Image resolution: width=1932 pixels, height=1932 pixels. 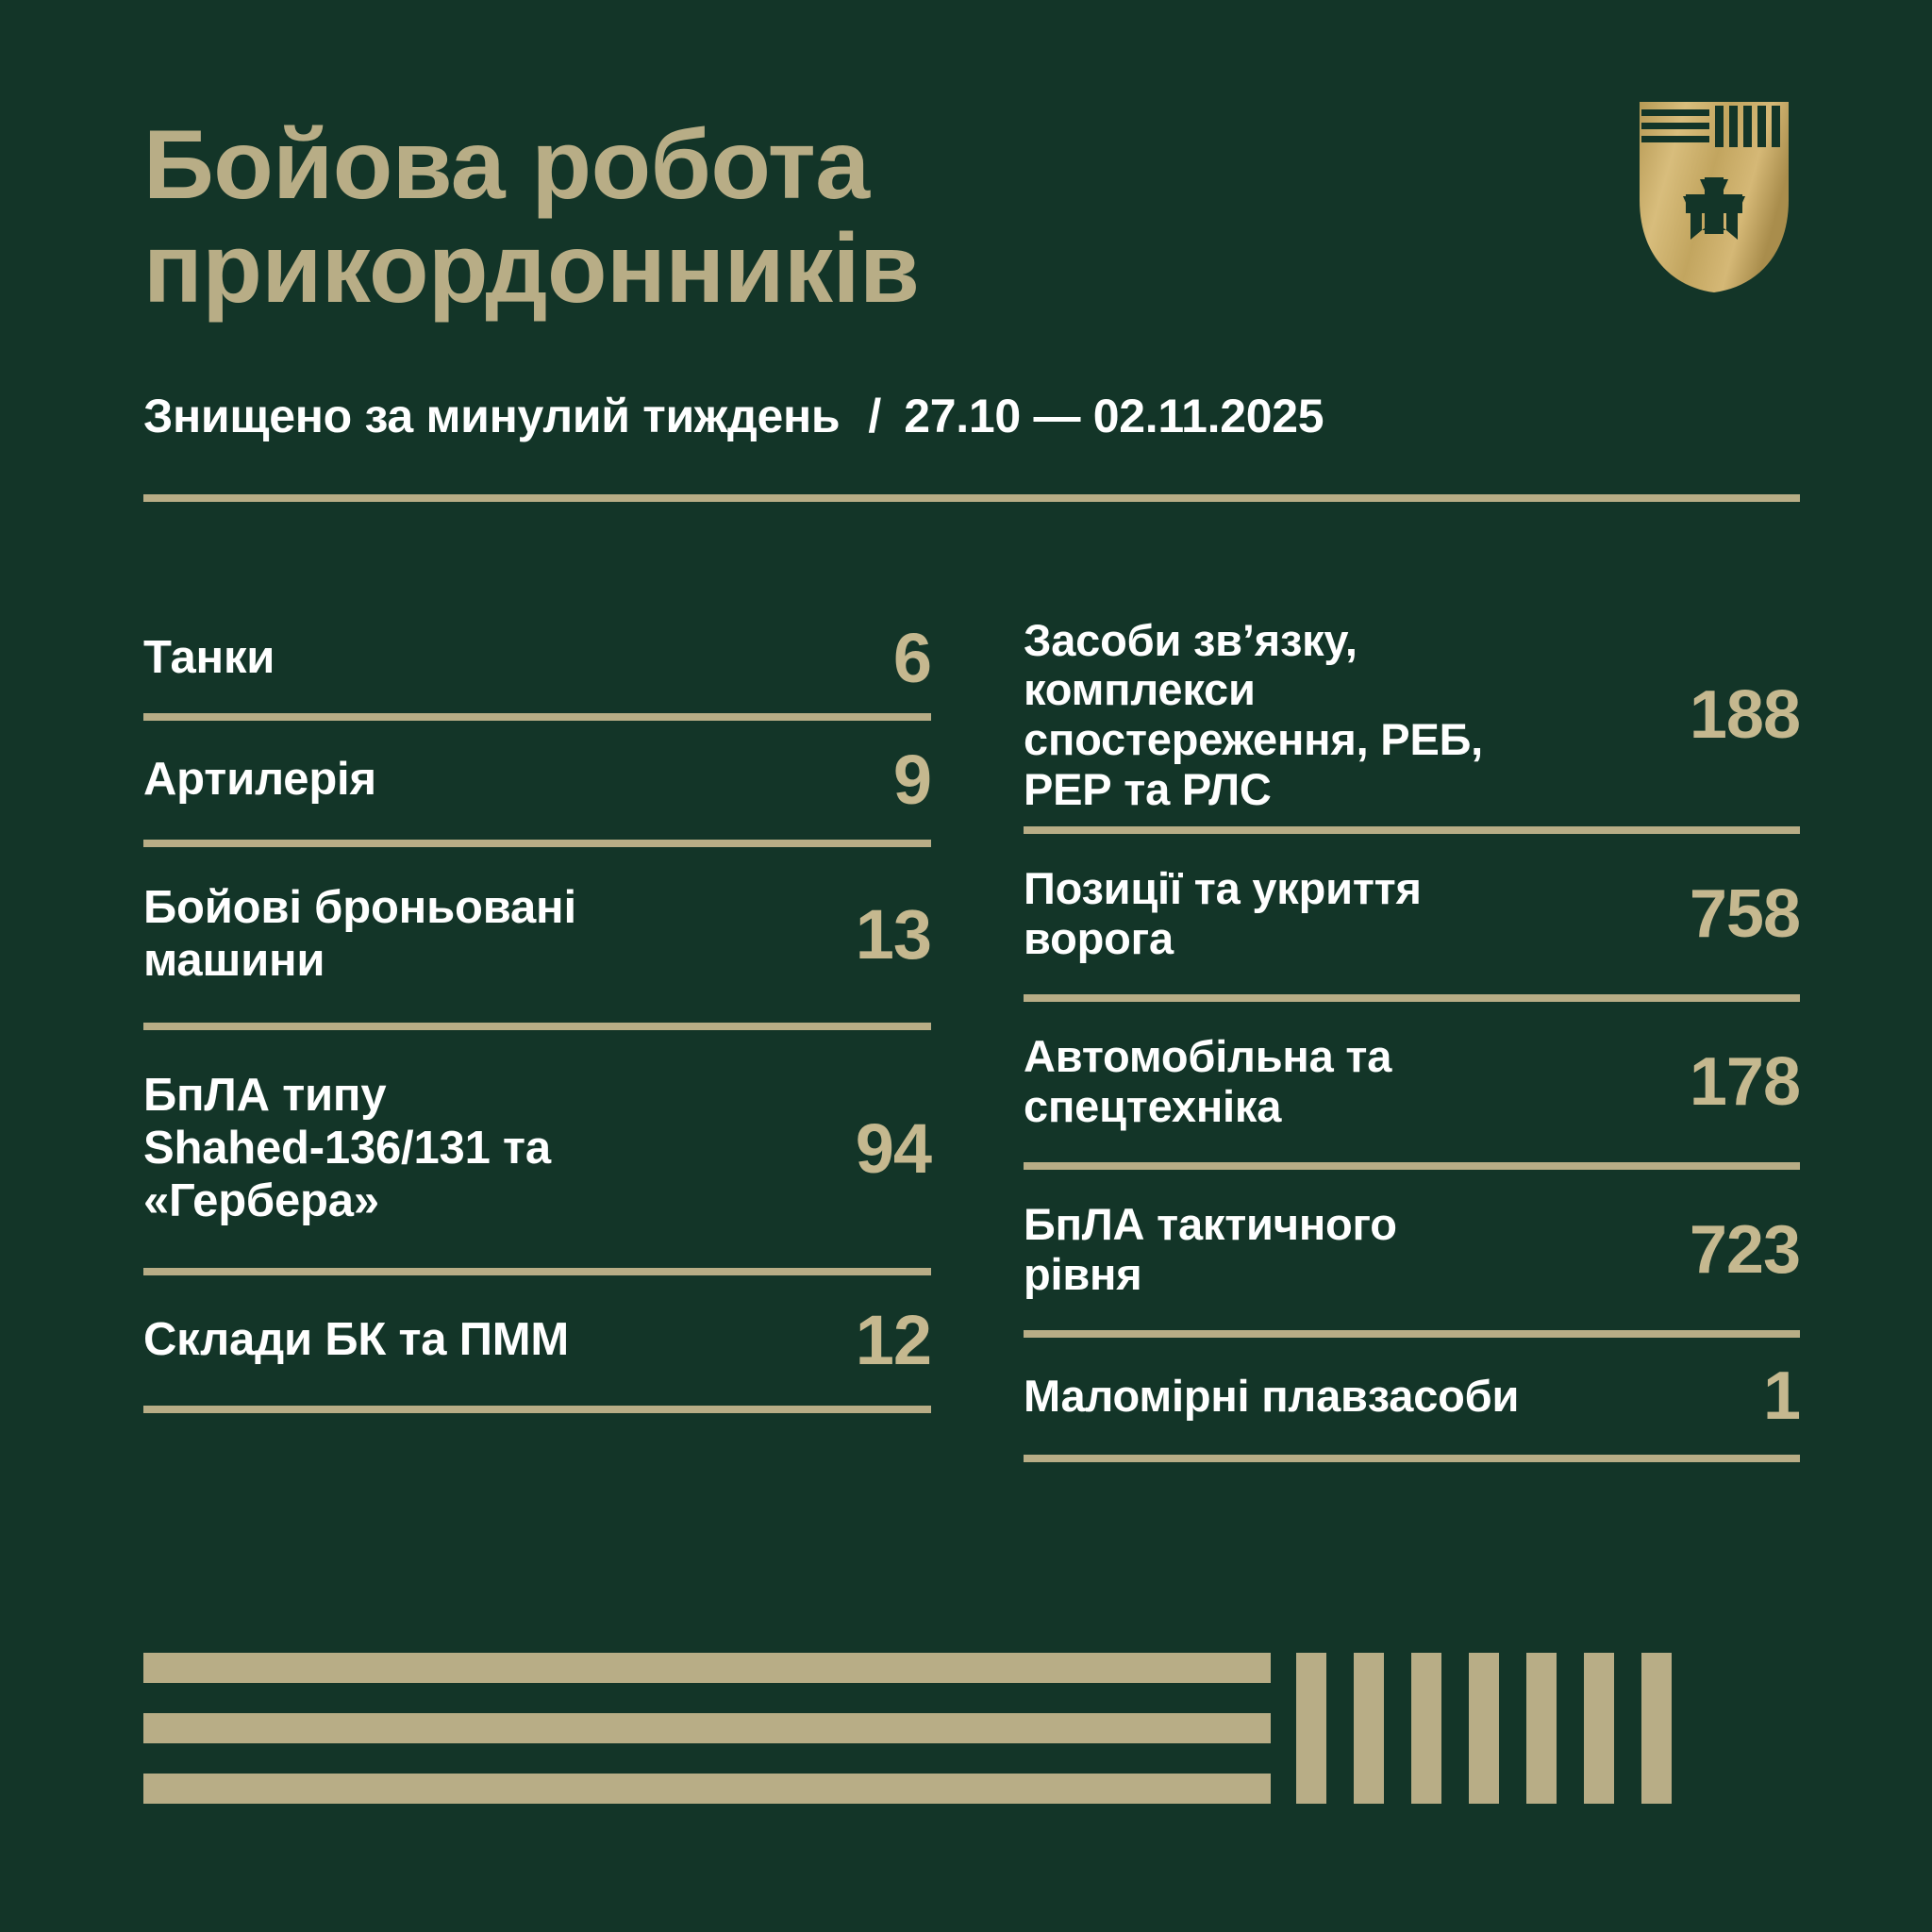 I want to click on stat-label: БпЛА типу Shahed-136/131 та «Гербера», so click(x=347, y=1148).